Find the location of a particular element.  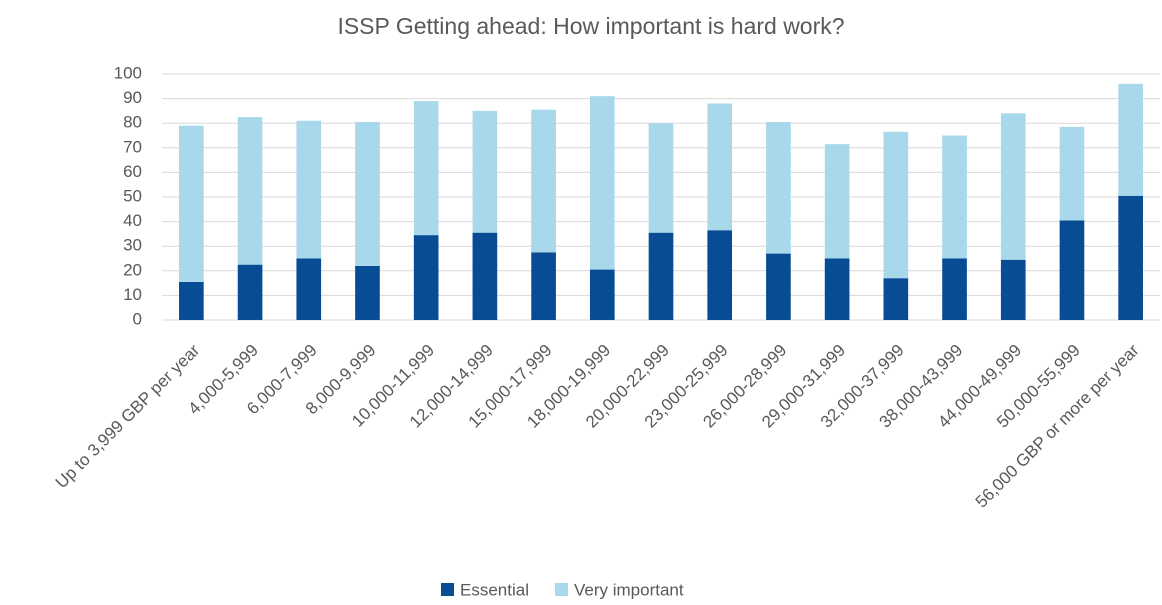

y-tick-label: 50 is located at coordinates (132, 195).